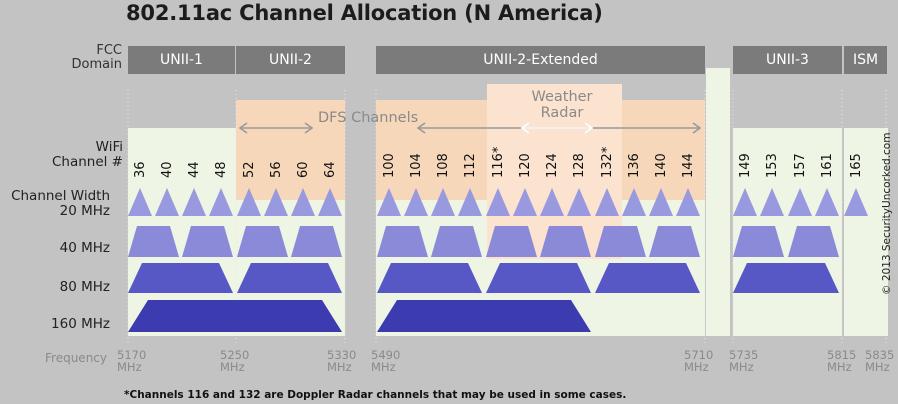 The image size is (898, 404). I want to click on wifi-label-line1: WiFi, so click(109, 147).